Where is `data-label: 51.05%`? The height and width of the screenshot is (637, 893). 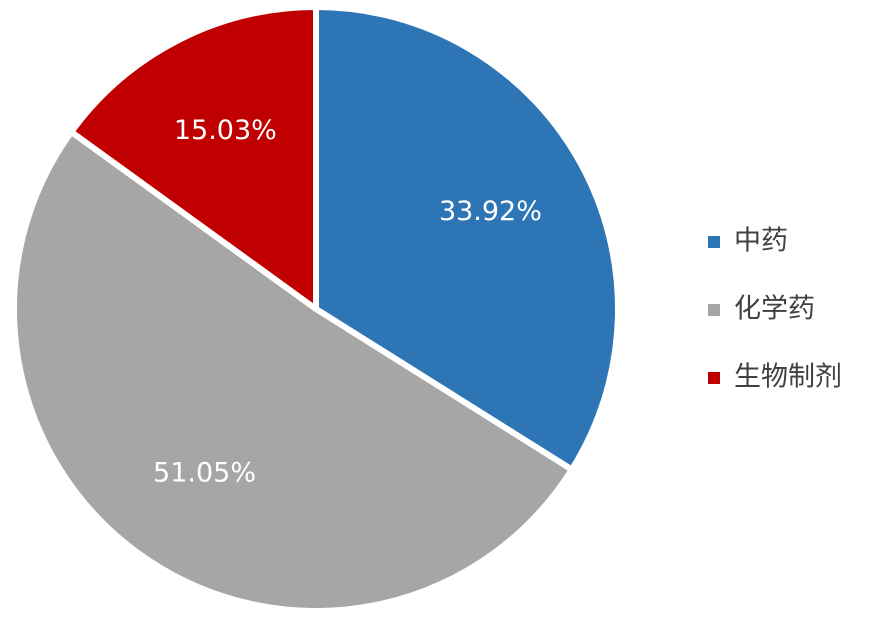
data-label: 51.05% is located at coordinates (204, 473).